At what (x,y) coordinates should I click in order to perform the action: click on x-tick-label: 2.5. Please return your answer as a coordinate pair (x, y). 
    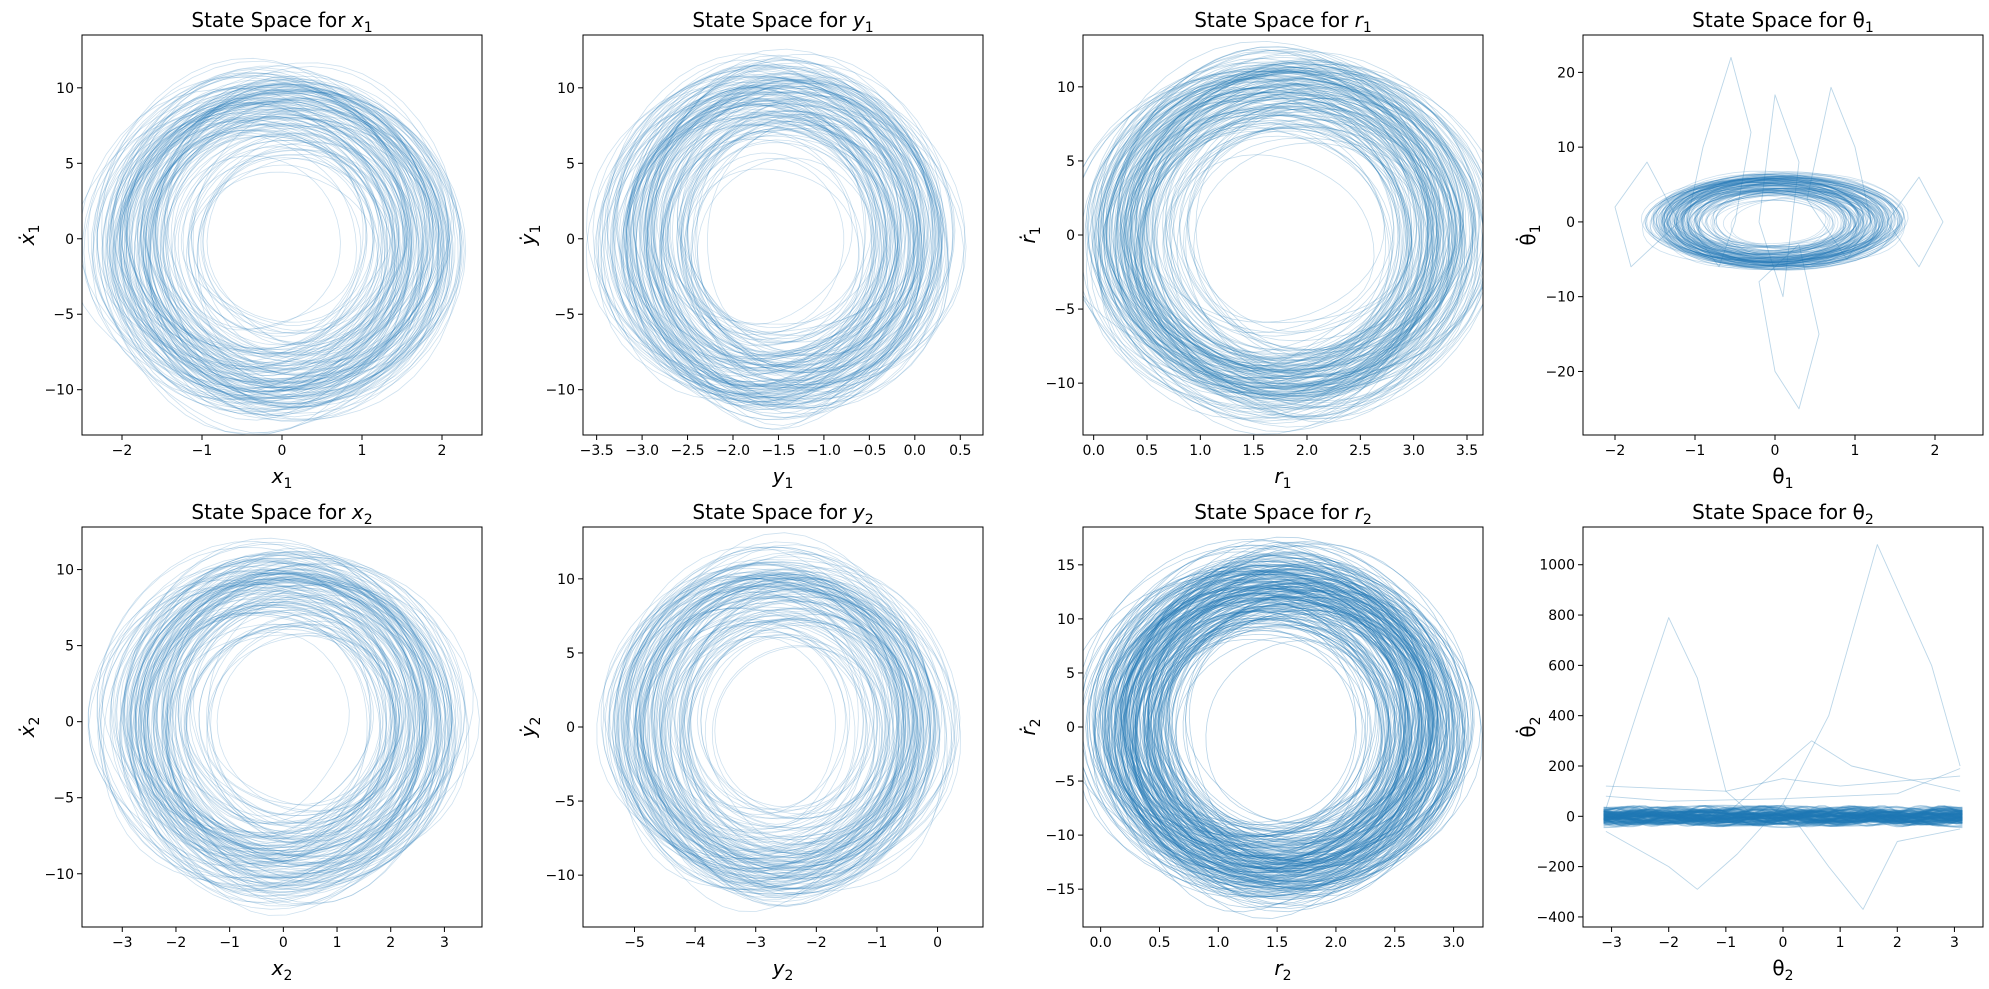
    Looking at the image, I should click on (1395, 943).